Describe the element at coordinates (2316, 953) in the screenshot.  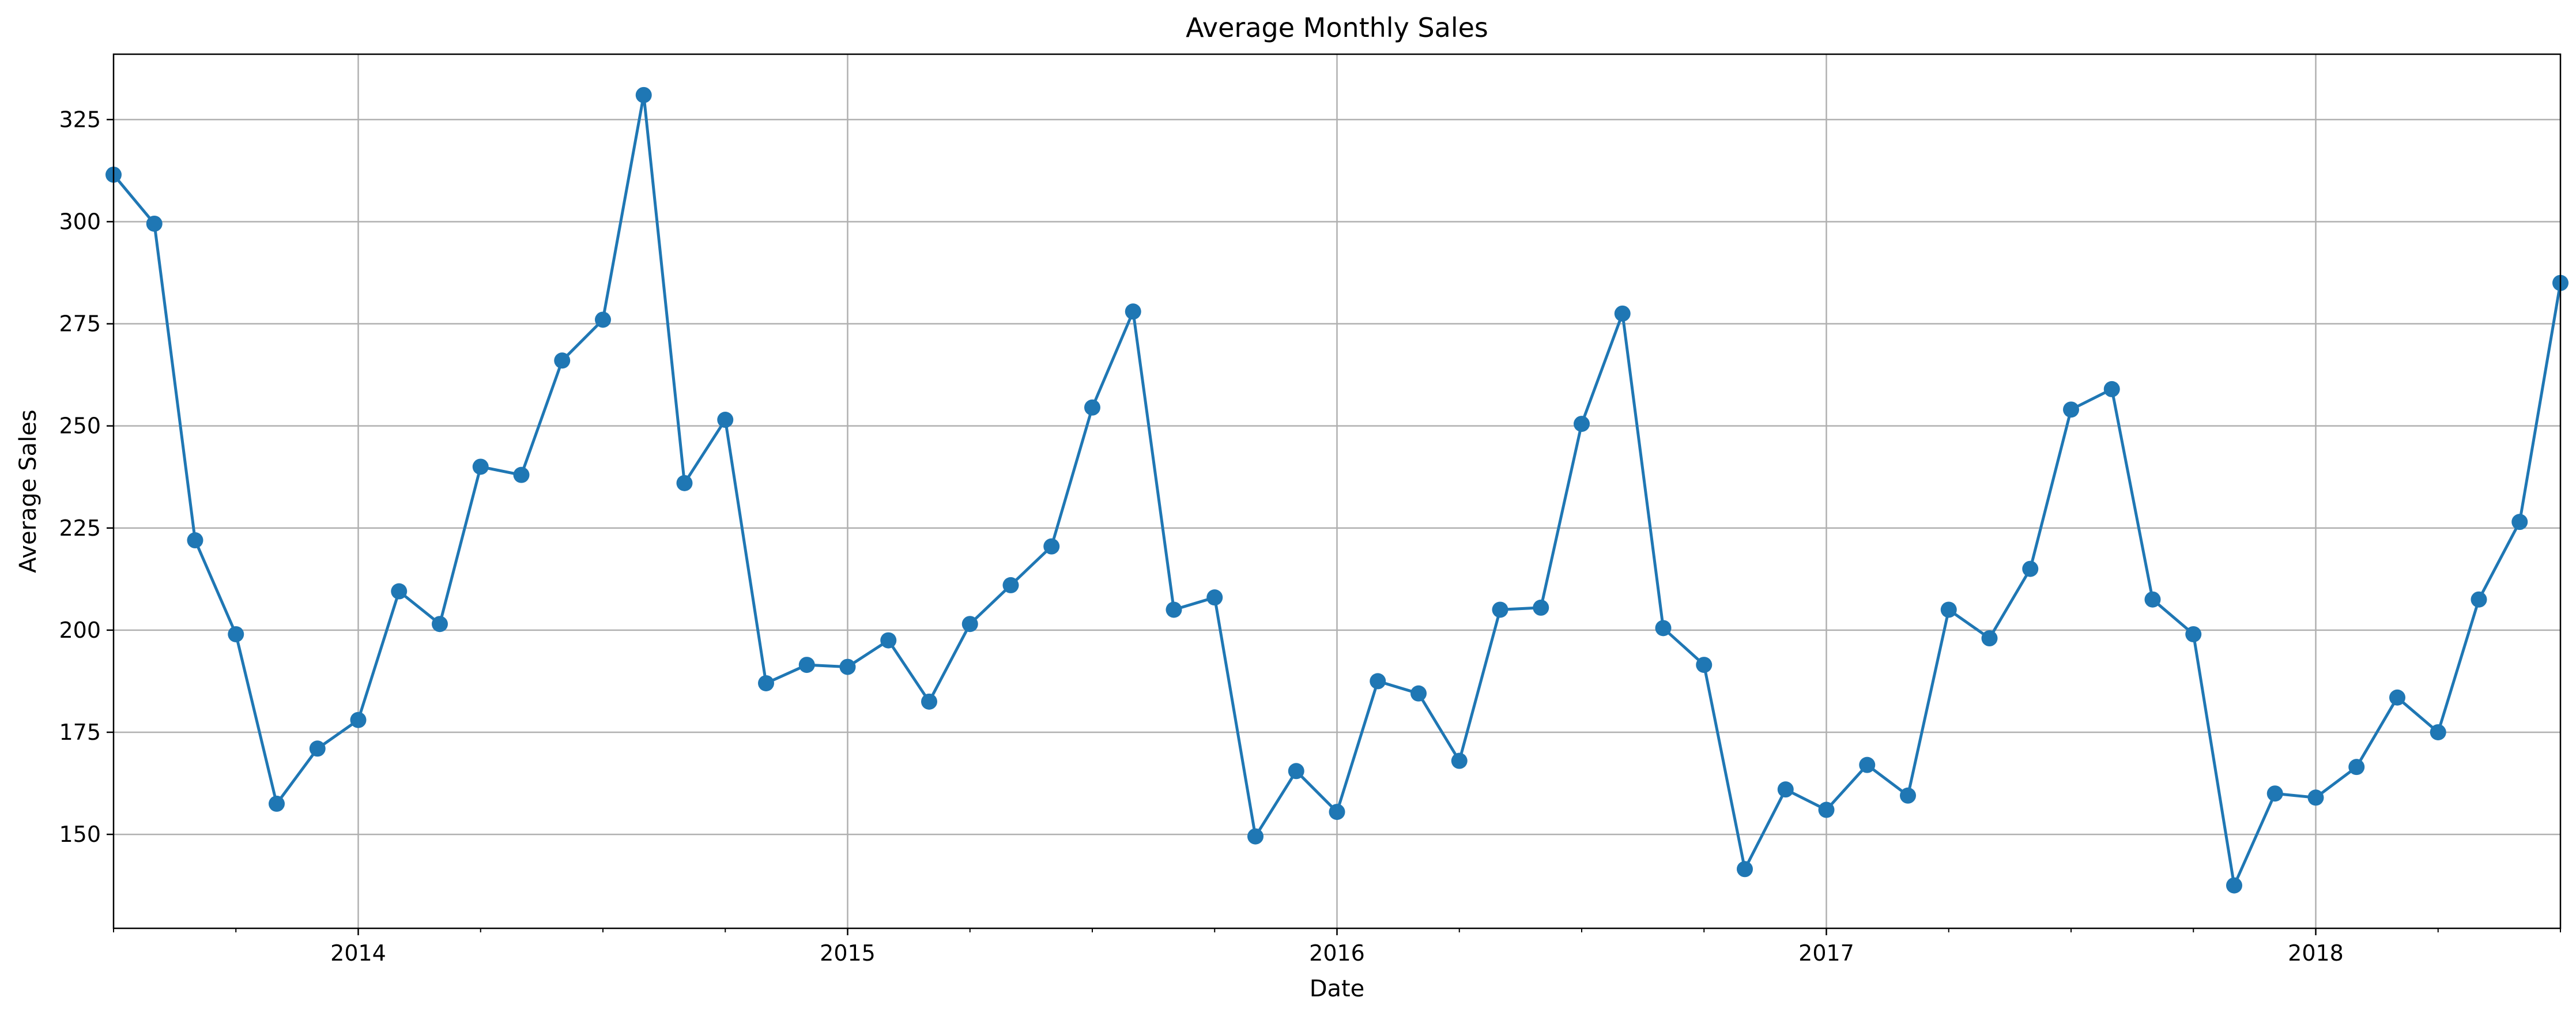
I see `x-tick-label: 2018` at that location.